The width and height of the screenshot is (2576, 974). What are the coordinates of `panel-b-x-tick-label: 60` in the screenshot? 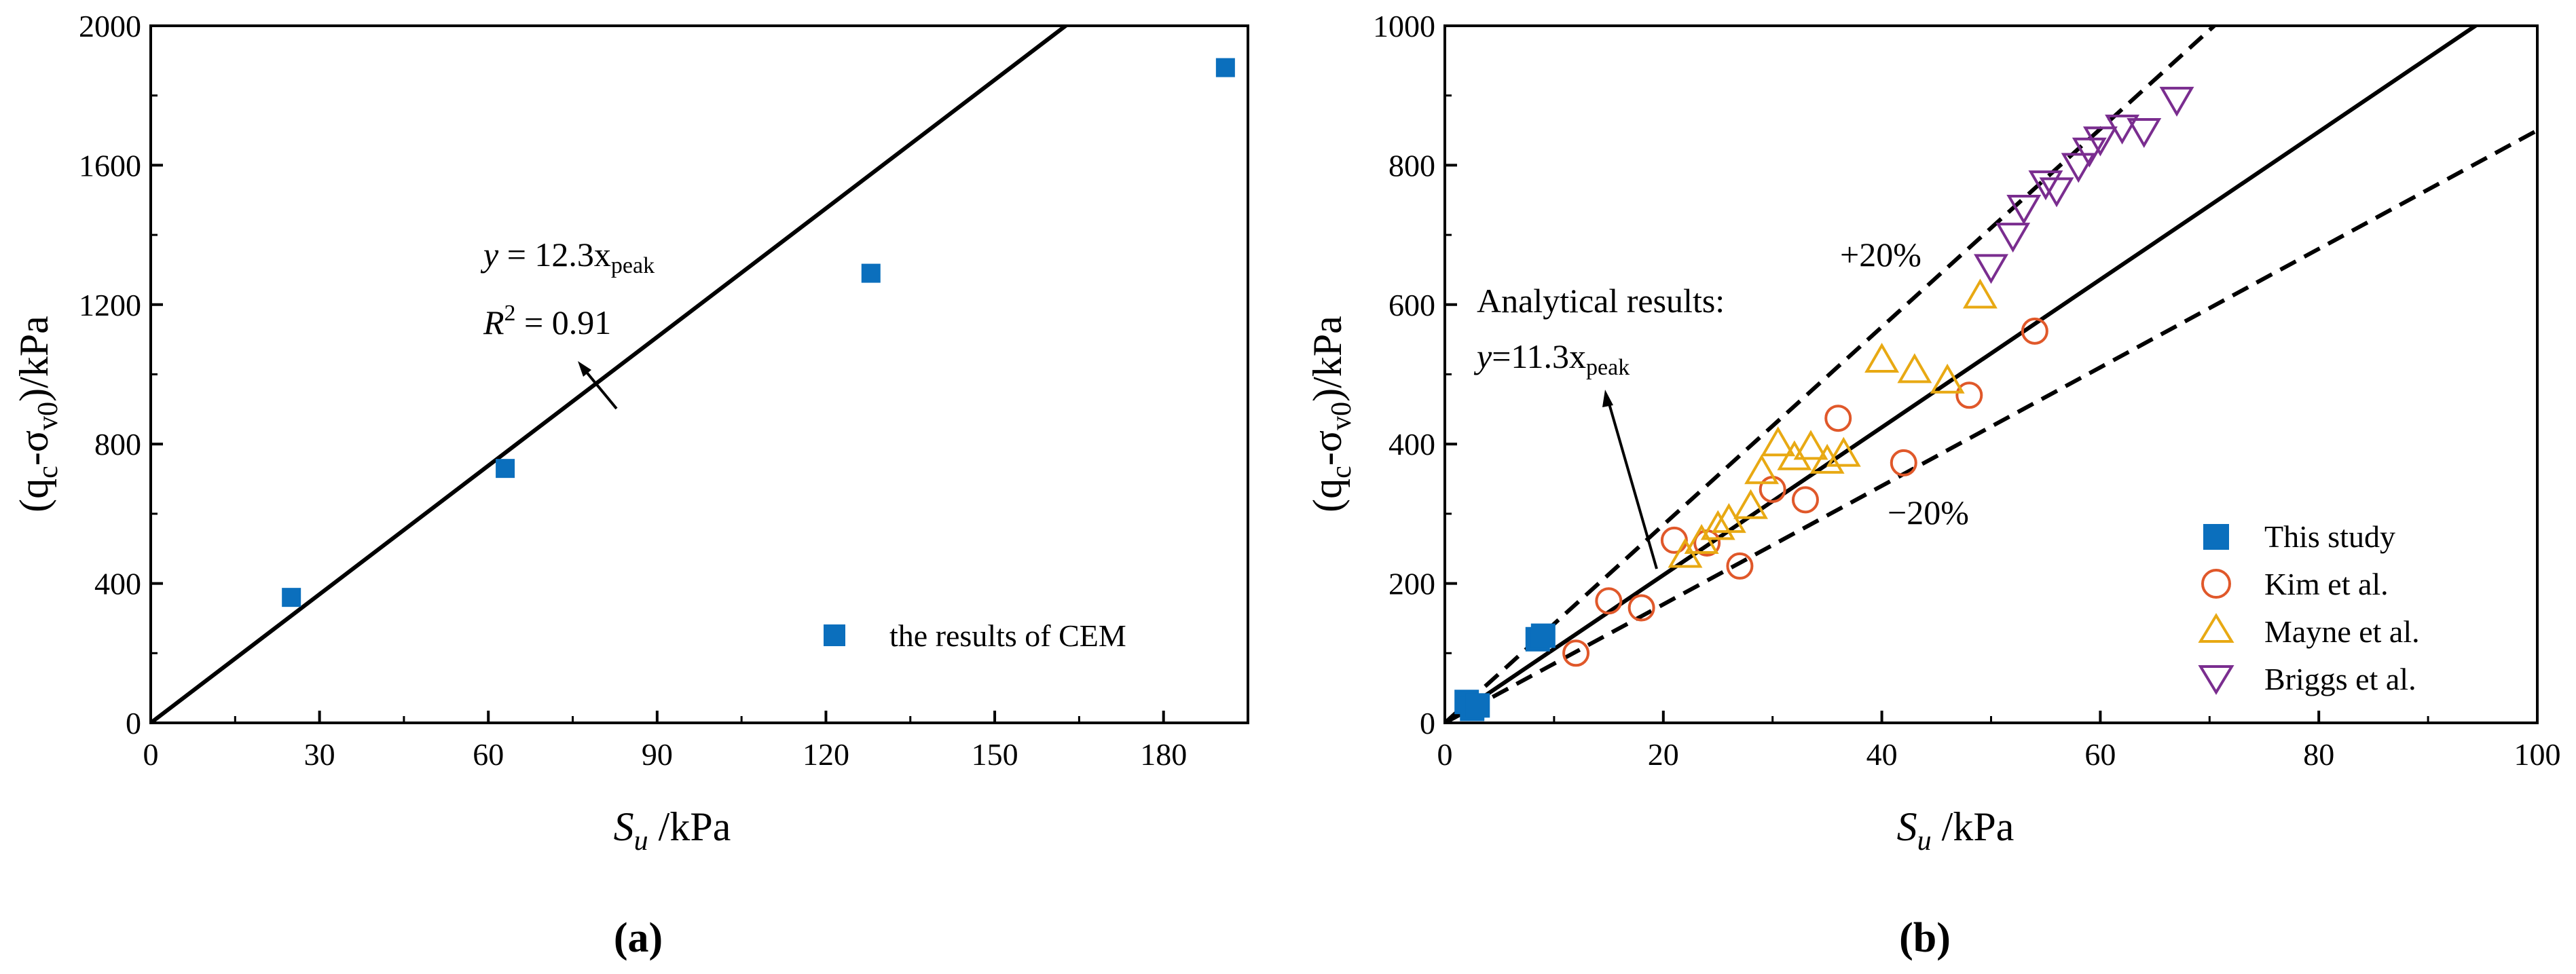 It's located at (2100, 754).